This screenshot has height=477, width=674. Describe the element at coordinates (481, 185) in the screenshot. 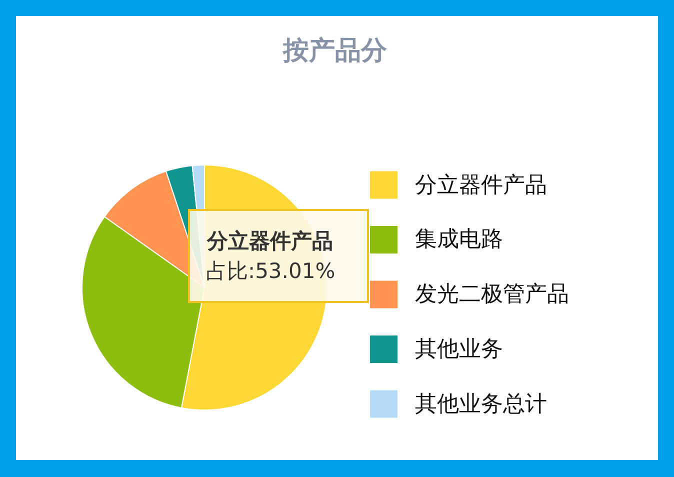

I see `legend-label: 分立器件产品` at that location.